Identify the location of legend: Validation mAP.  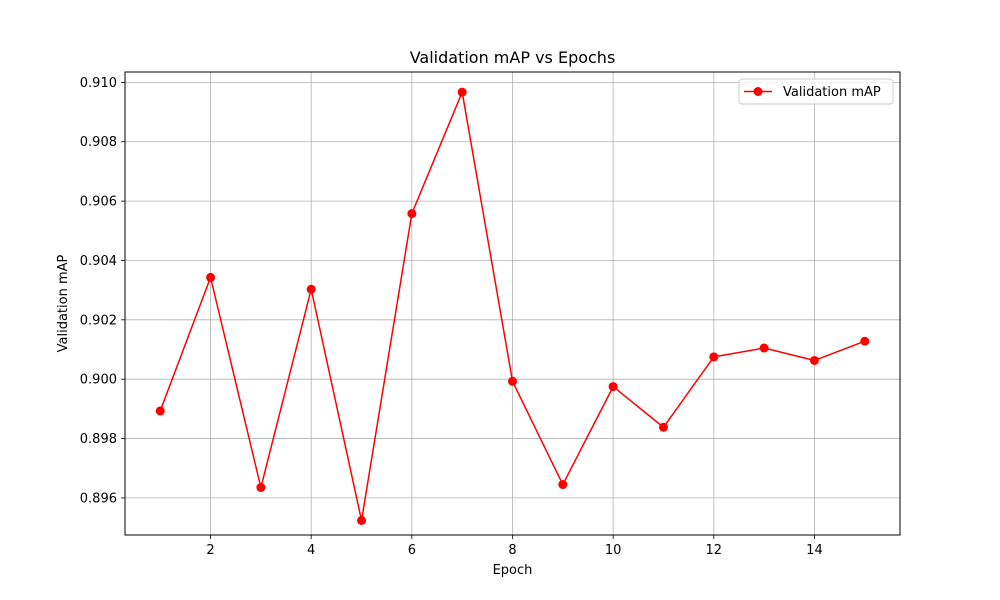
(816, 91).